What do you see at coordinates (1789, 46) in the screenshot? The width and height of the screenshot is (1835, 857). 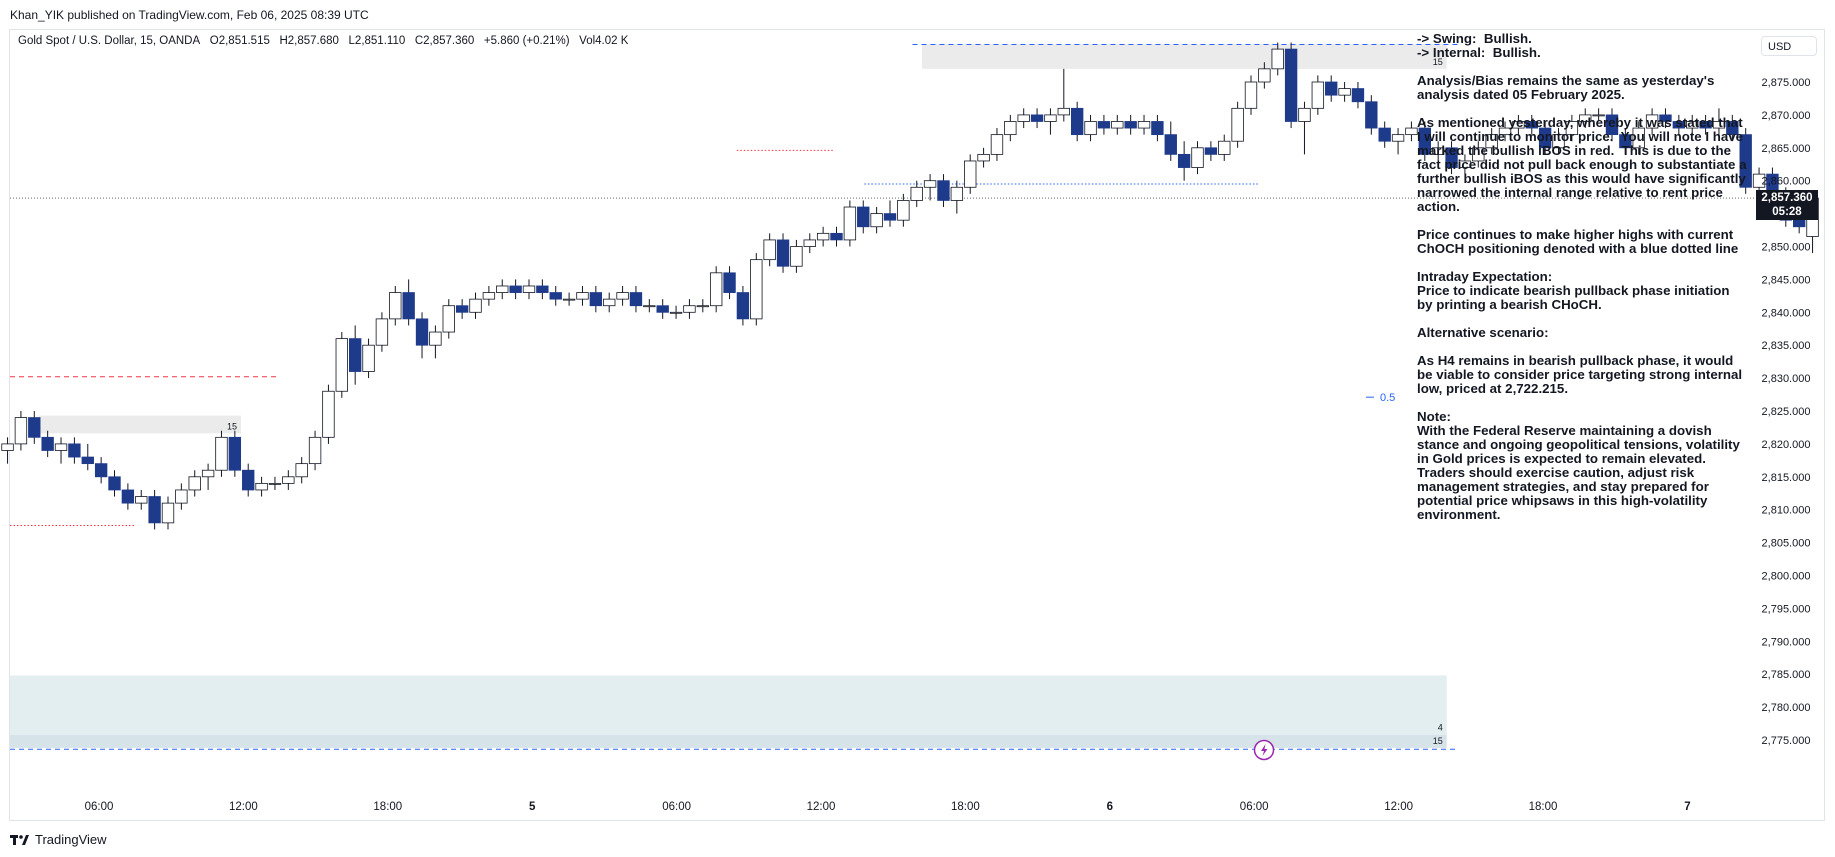 I see `currency-button: USD` at bounding box center [1789, 46].